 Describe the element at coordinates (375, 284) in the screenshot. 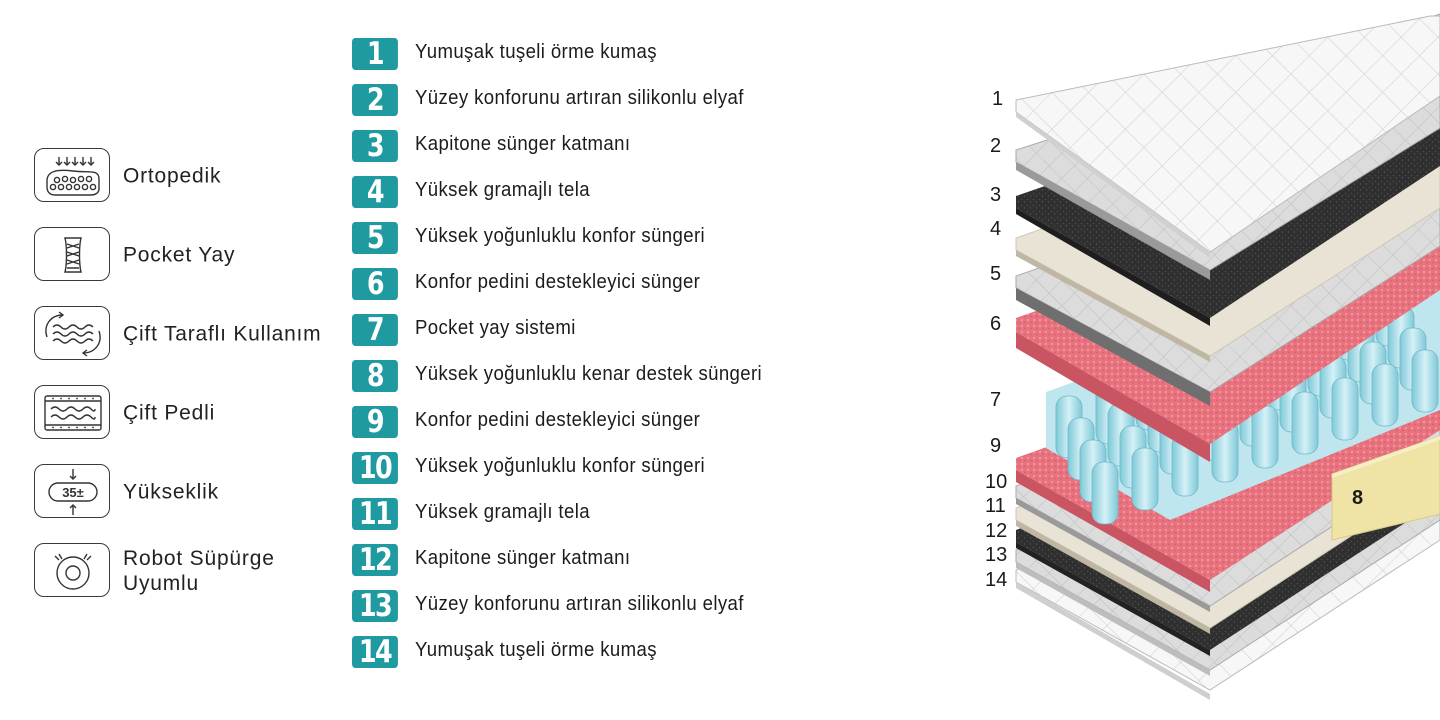

I see `layer-badge: 6` at that location.